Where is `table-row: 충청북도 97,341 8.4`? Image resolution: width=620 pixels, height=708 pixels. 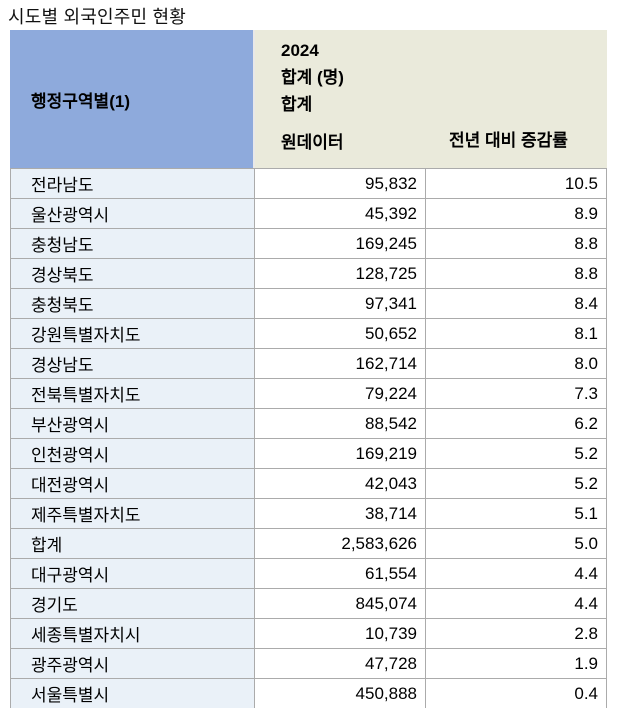
table-row: 충청북도 97,341 8.4 is located at coordinates (308, 304).